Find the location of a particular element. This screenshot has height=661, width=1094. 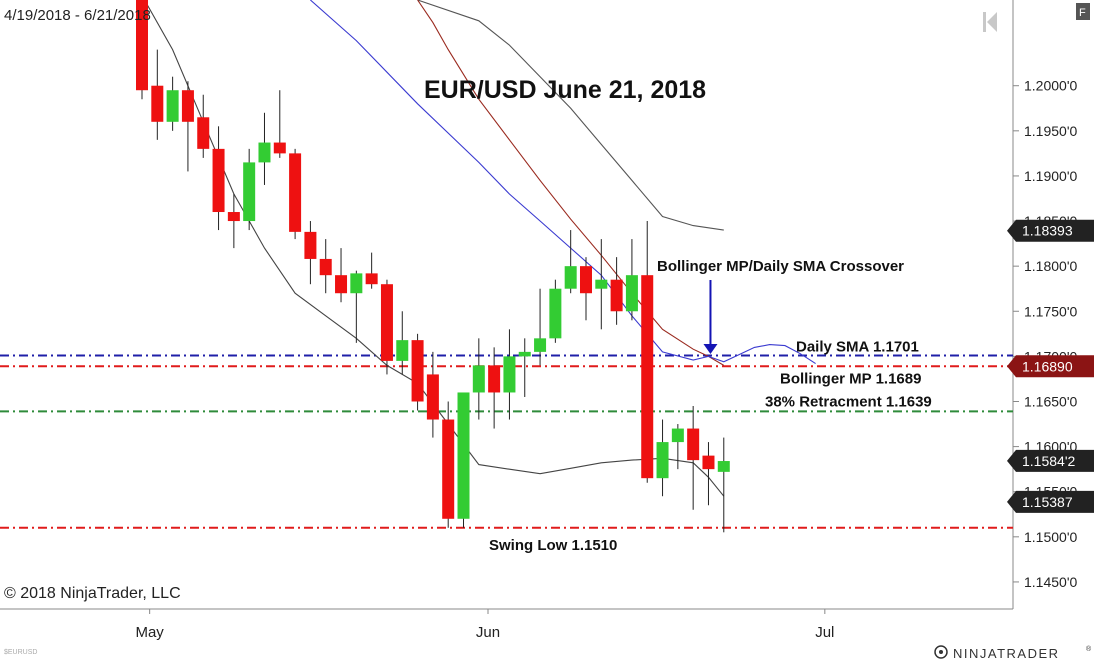

price-tags: 1.18393 1.16890 1.1584'2 1.15387 is located at coordinates (1050, 366).